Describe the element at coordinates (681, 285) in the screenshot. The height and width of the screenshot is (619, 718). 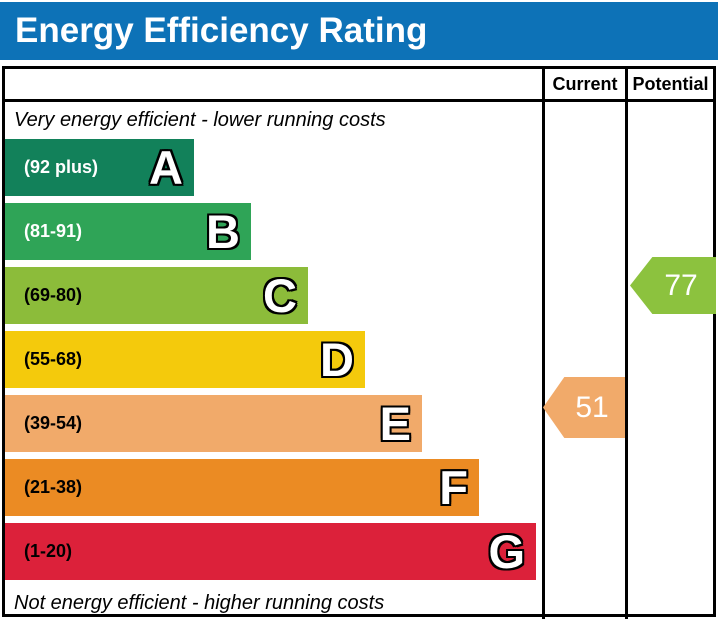
I see `potential-rating-value: 77` at that location.